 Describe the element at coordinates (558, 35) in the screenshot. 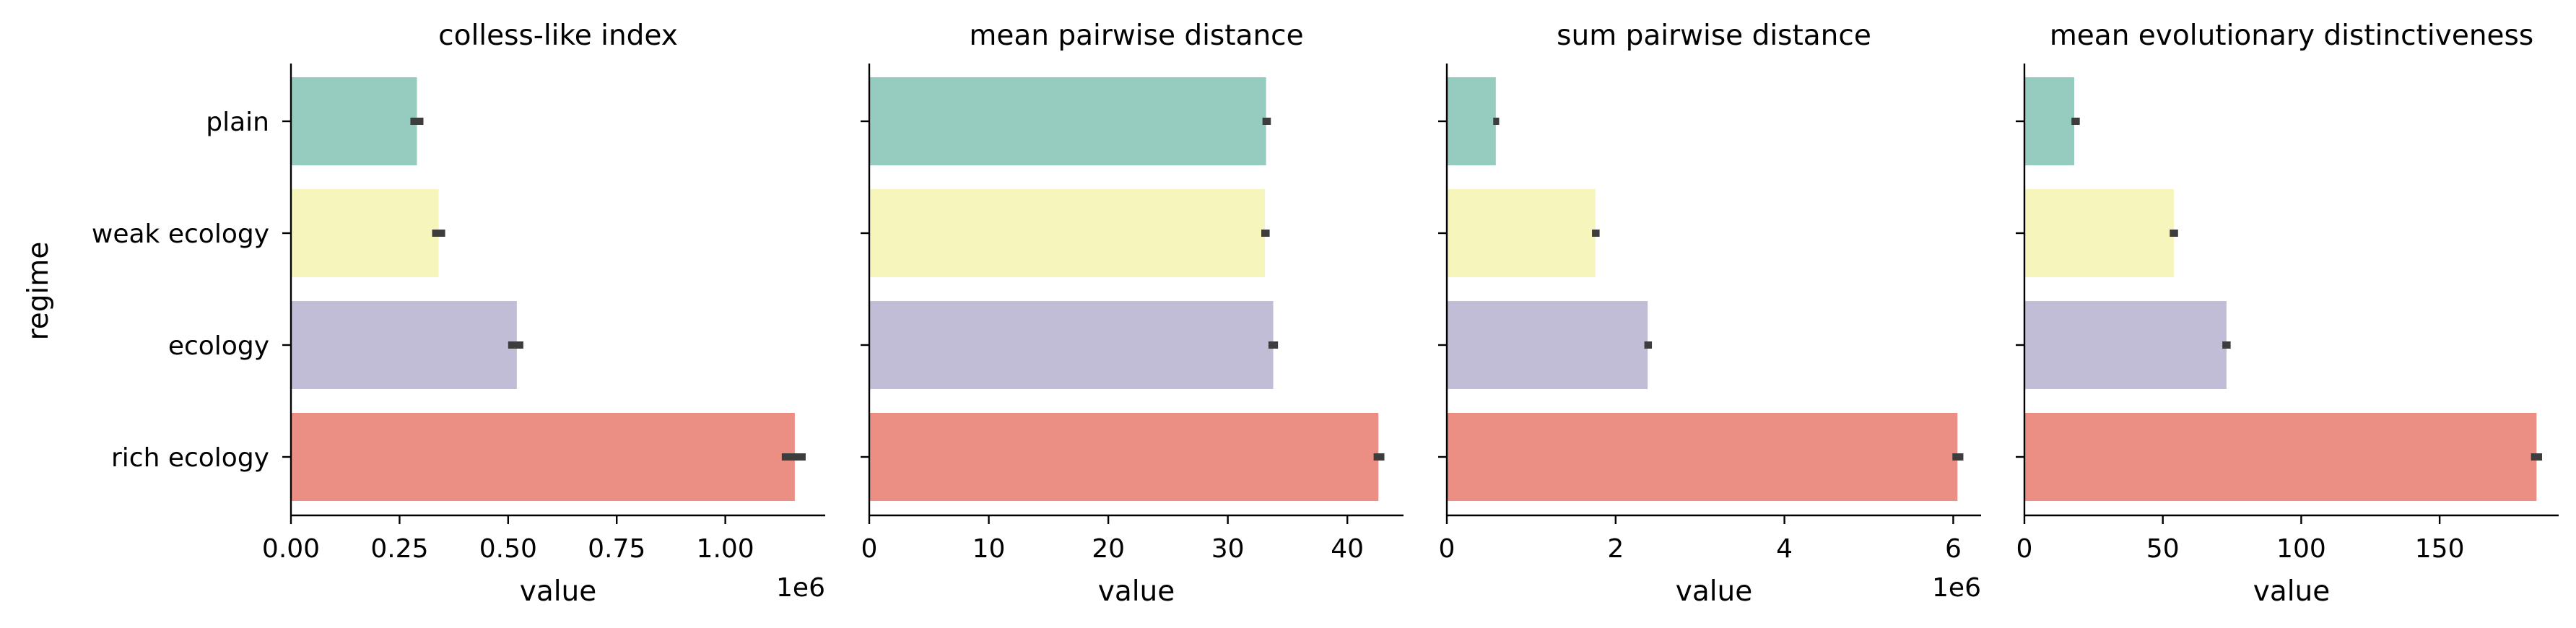

I see `panel-title: colless-like index` at that location.